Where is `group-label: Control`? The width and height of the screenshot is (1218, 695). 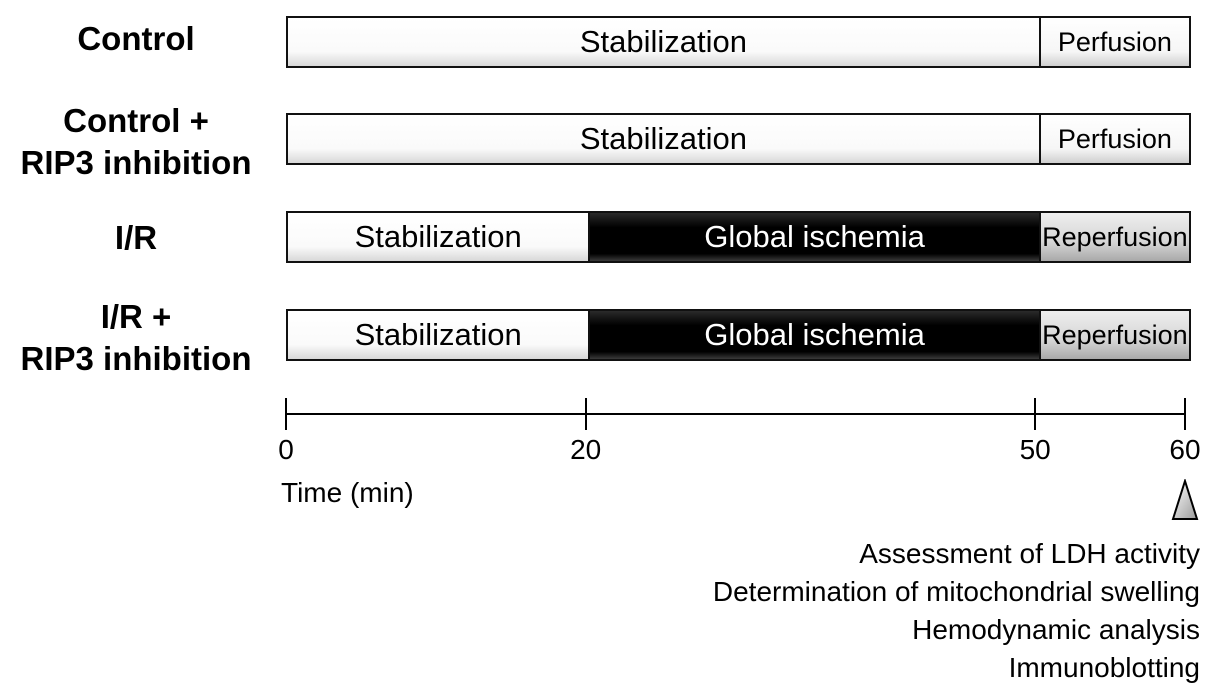
group-label: Control is located at coordinates (136, 39).